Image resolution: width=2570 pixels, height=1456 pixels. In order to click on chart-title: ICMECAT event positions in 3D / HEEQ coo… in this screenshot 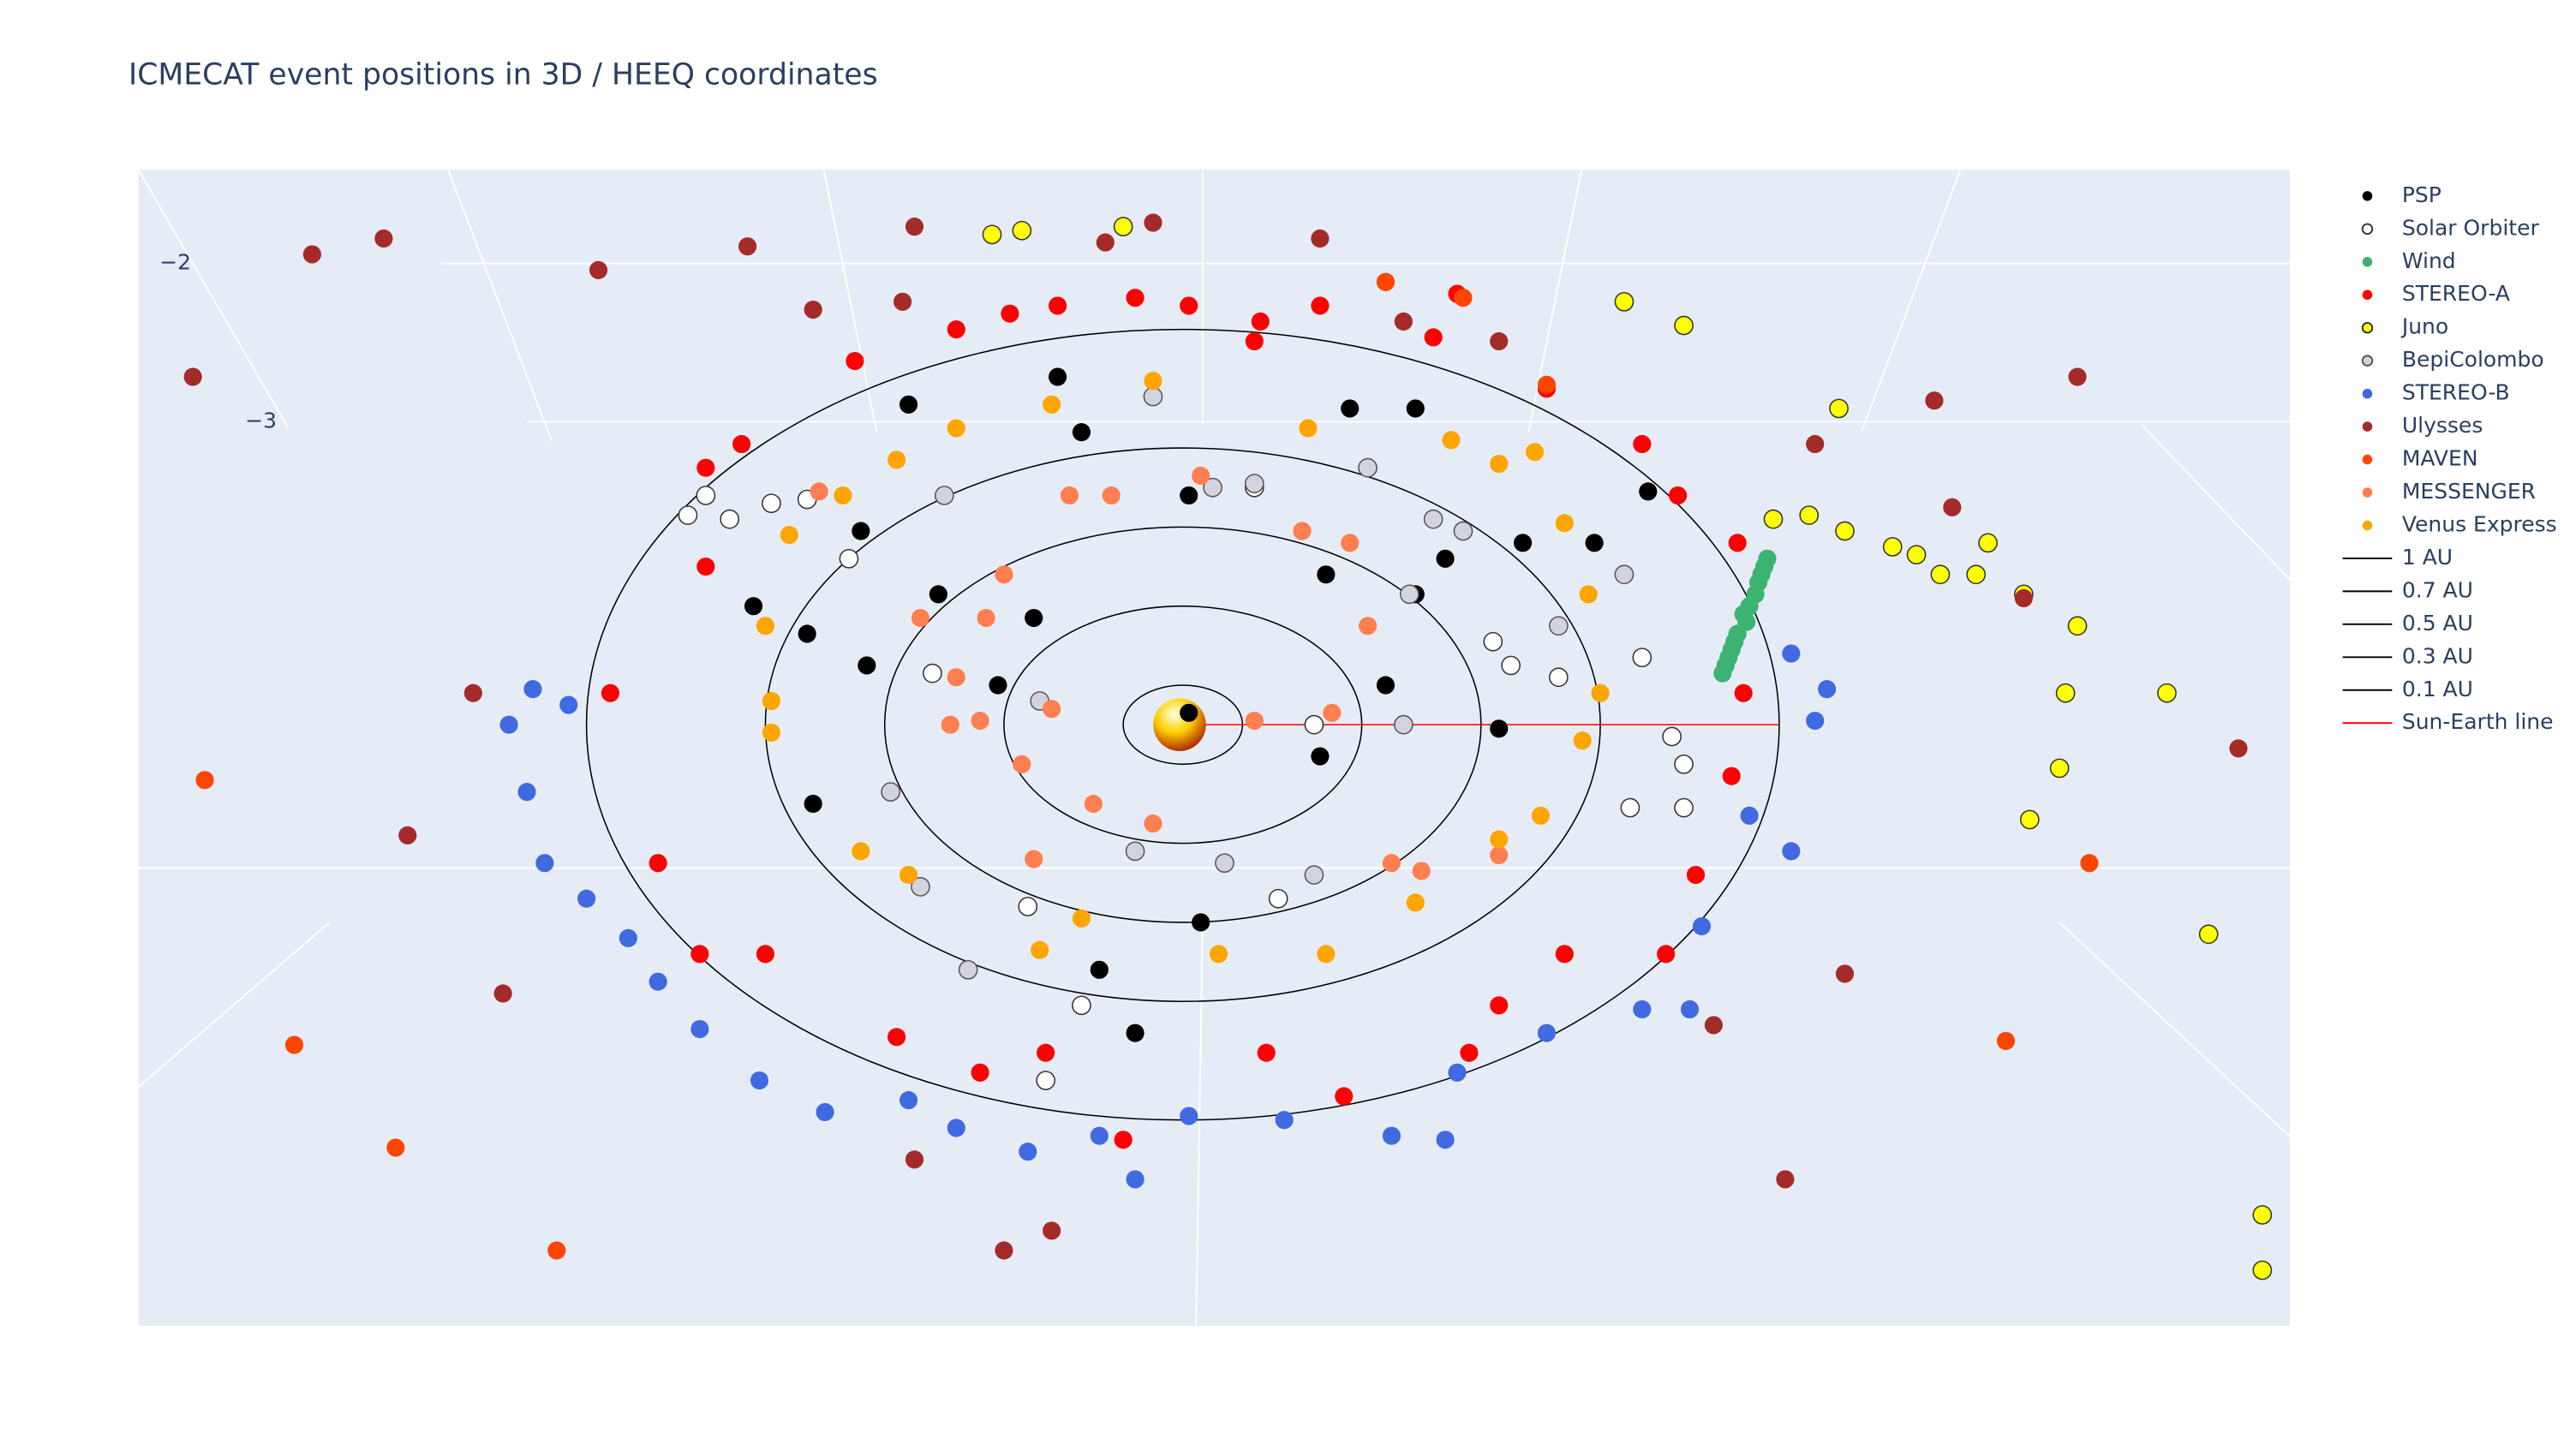, I will do `click(503, 74)`.